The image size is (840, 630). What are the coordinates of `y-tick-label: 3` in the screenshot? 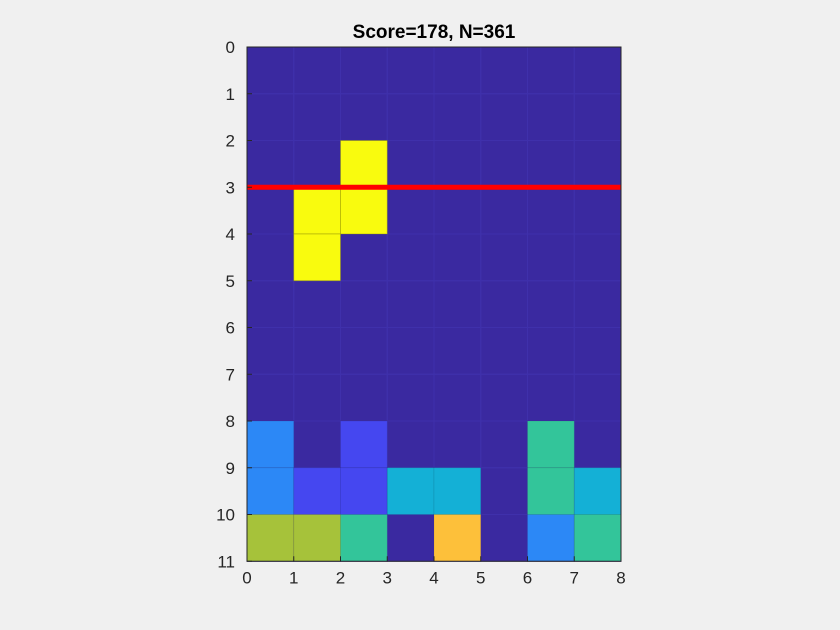 It's located at (230, 187).